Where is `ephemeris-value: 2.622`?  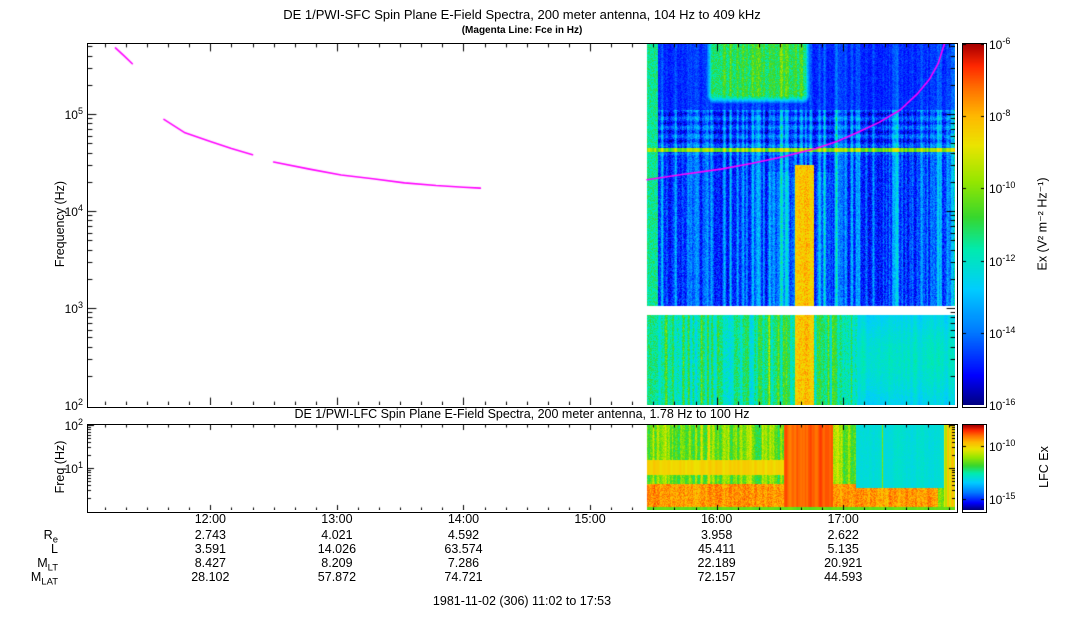 ephemeris-value: 2.622 is located at coordinates (843, 535).